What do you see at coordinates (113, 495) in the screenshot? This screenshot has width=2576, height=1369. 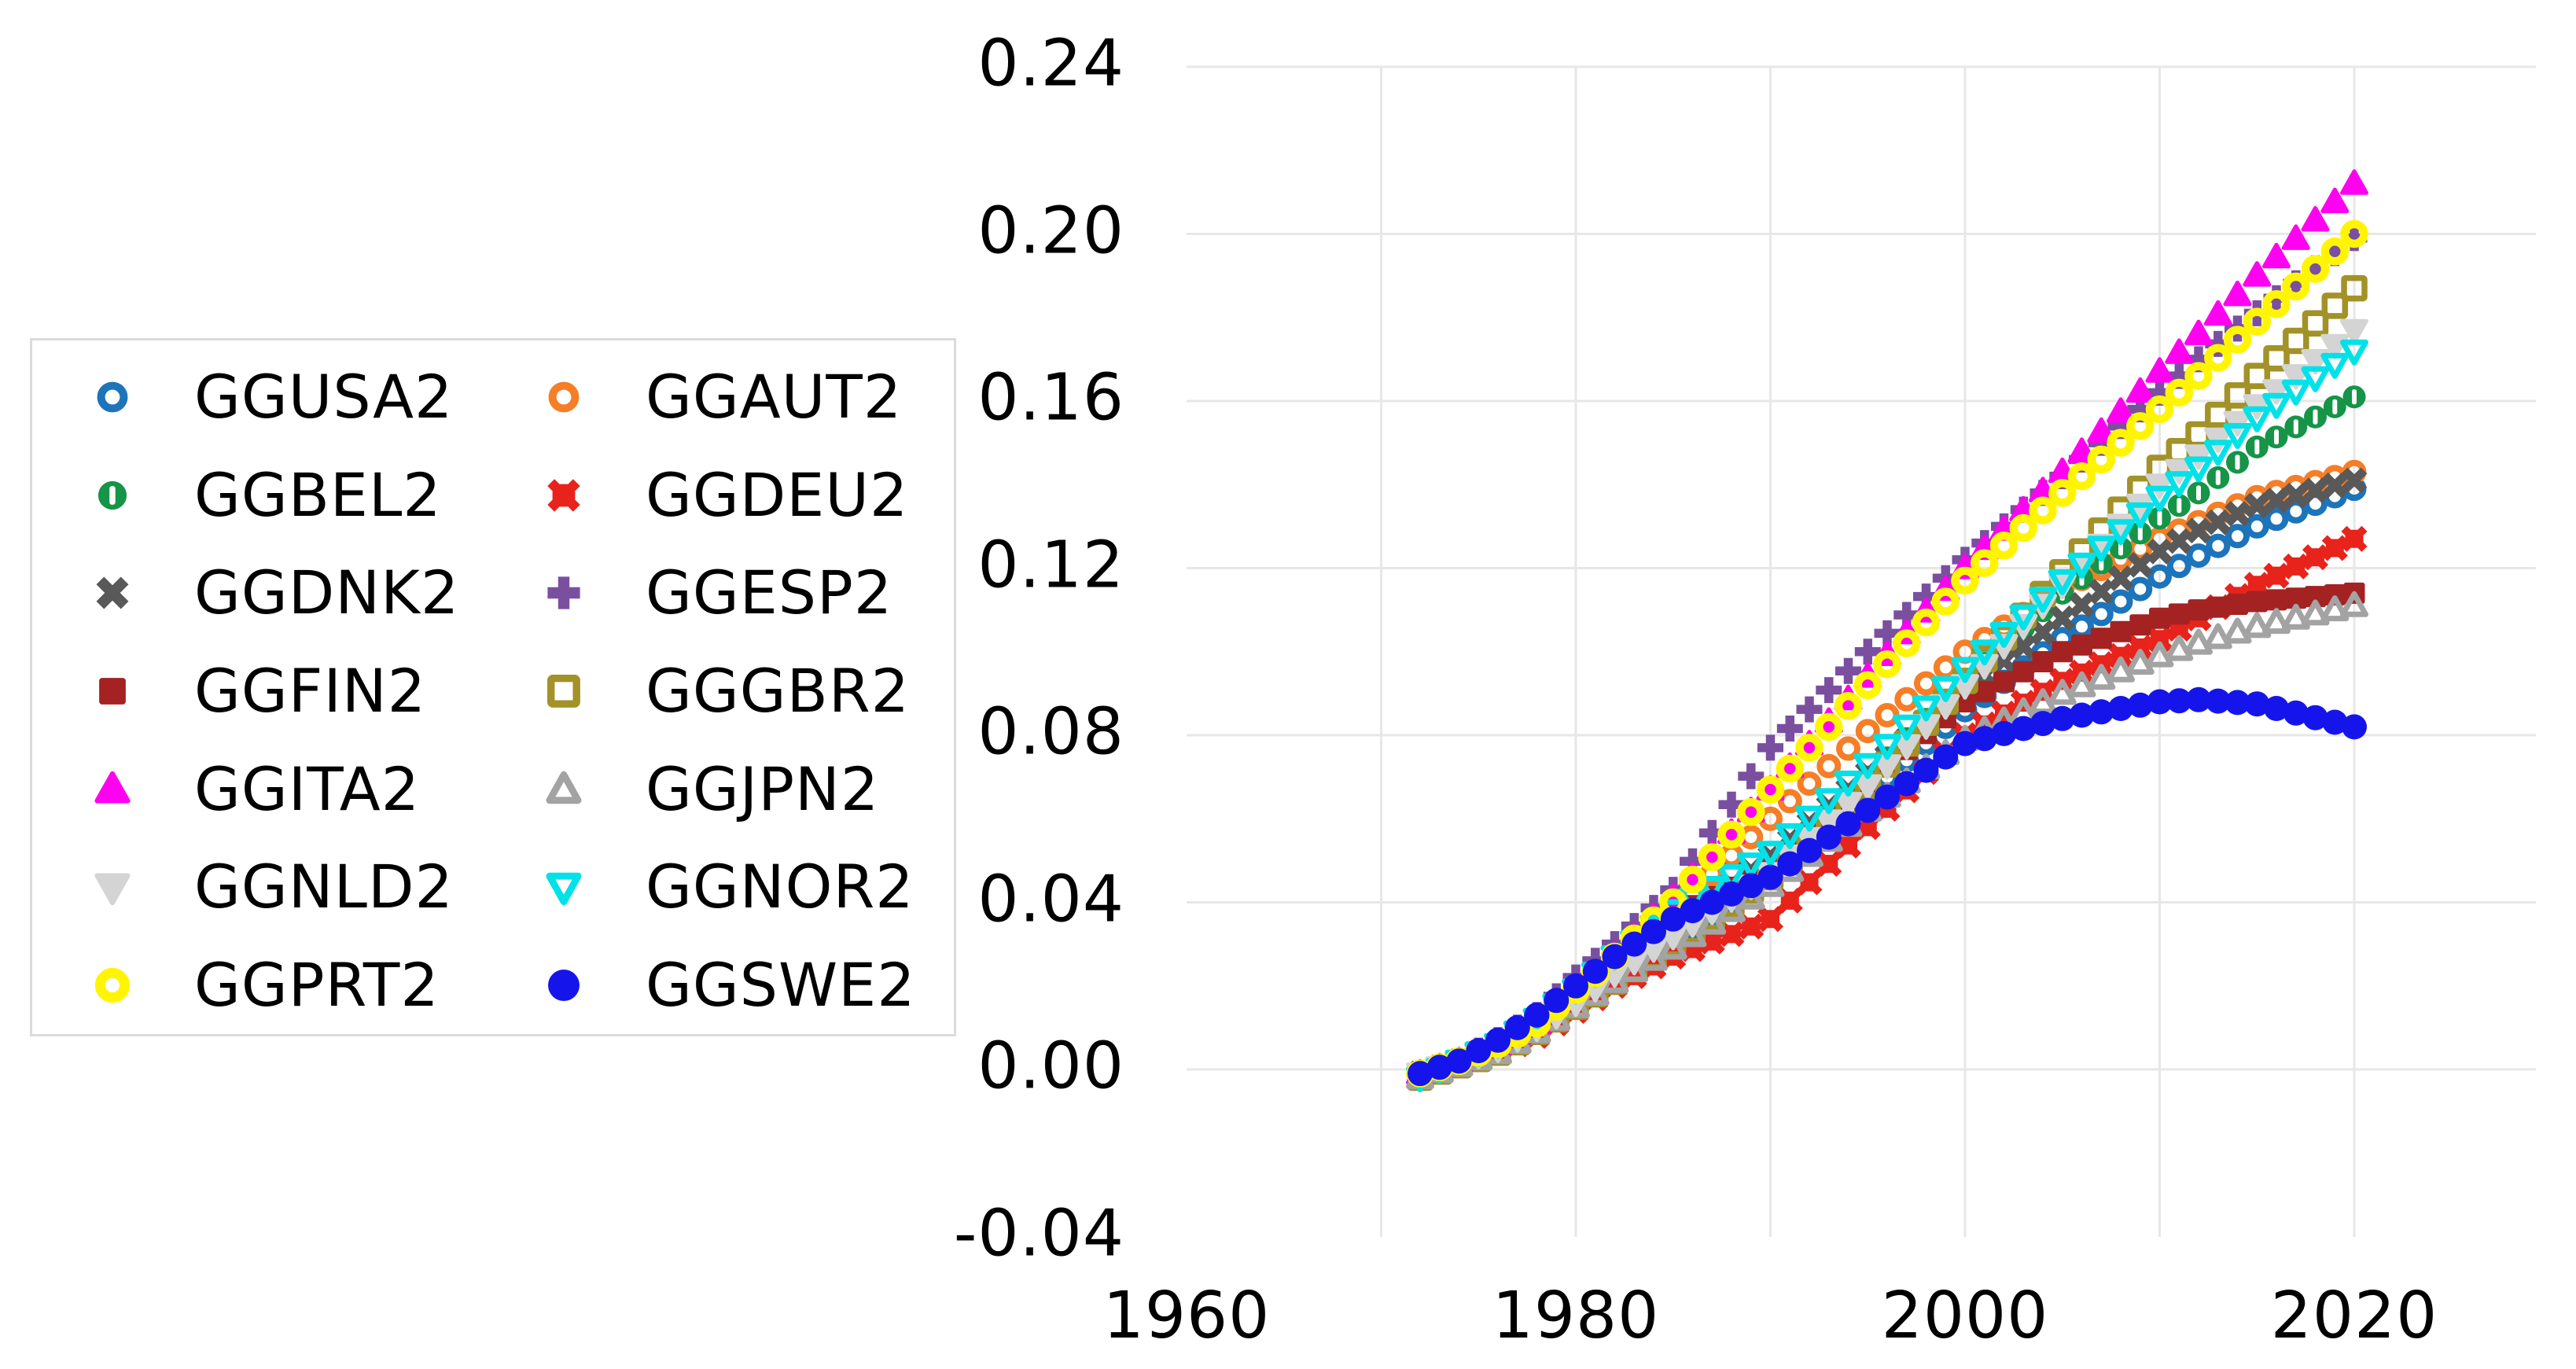 I see `circle-slit-icon` at bounding box center [113, 495].